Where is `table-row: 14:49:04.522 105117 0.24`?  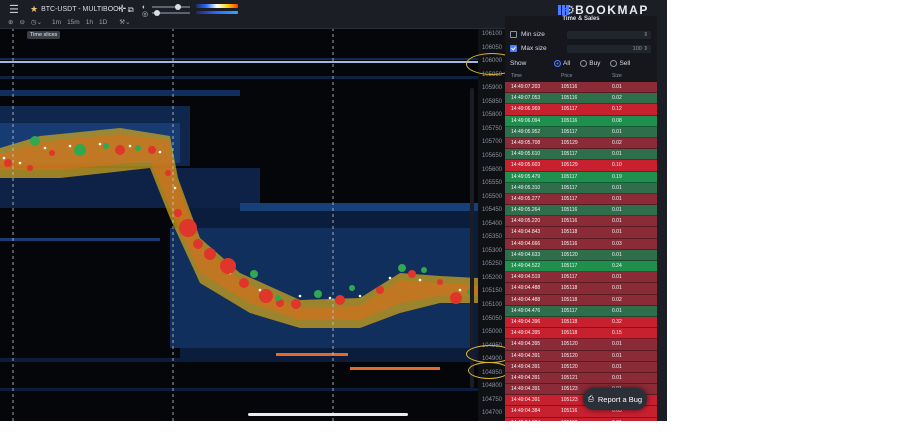 table-row: 14:49:04.522 105117 0.24 is located at coordinates (581, 267).